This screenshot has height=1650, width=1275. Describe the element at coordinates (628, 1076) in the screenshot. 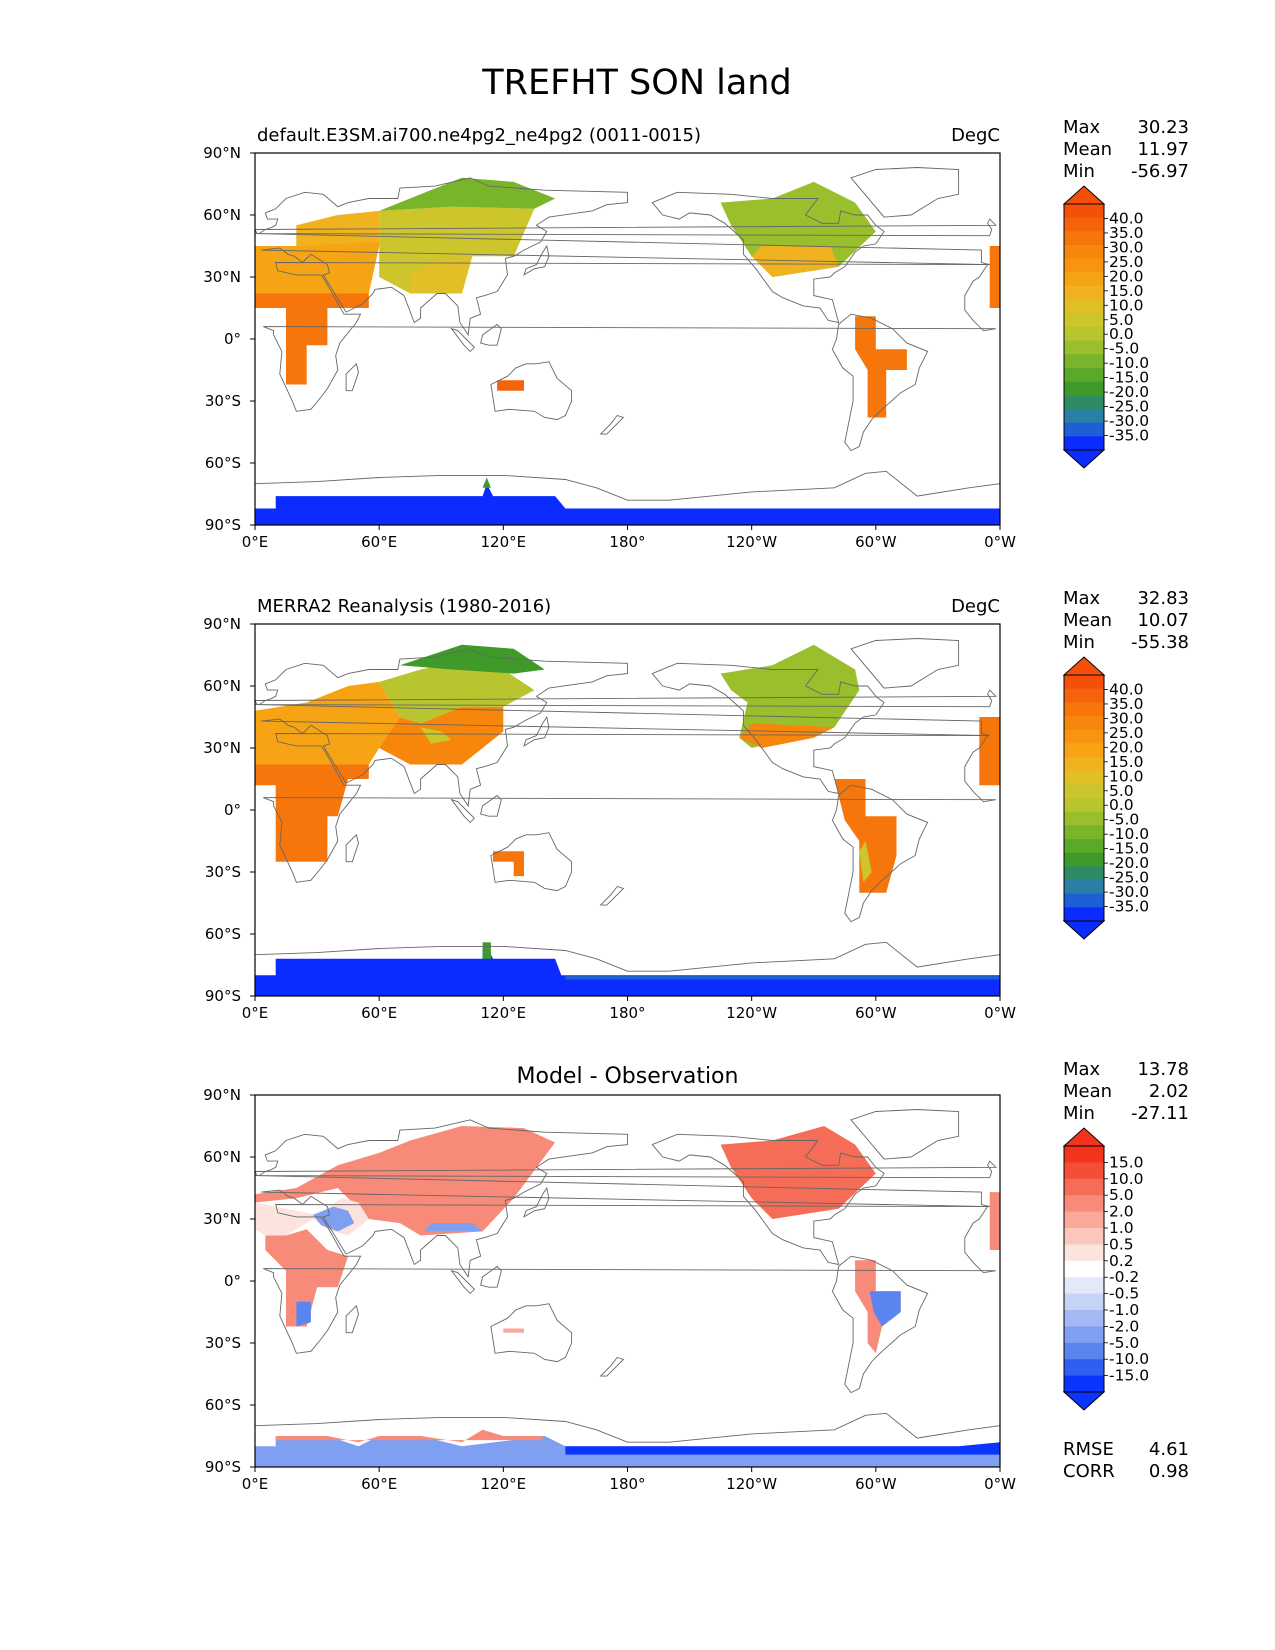

I see `panel-center-title: Model - Observation` at that location.